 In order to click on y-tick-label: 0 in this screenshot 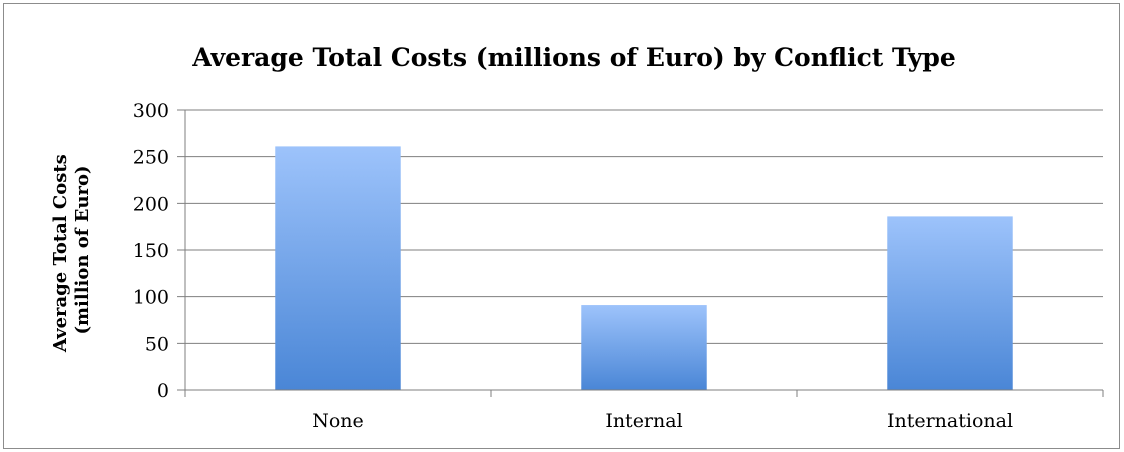, I will do `click(163, 391)`.